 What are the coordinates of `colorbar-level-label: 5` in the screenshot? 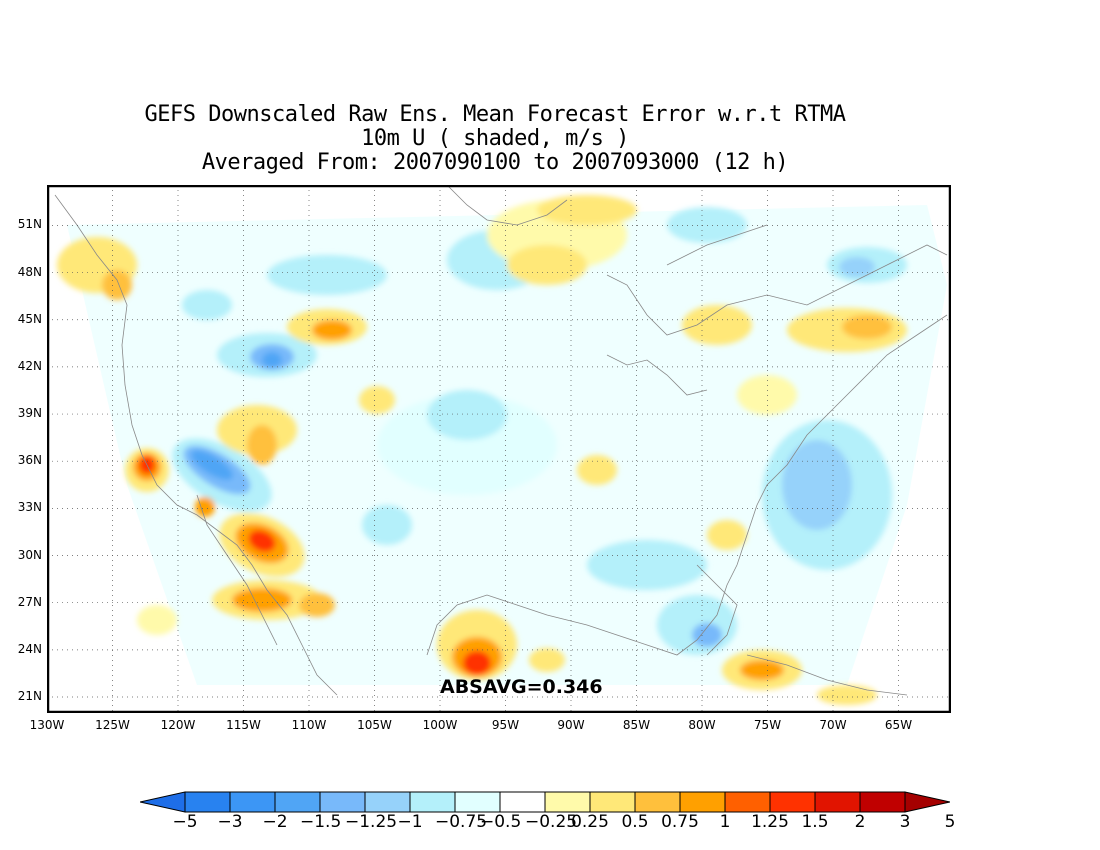 It's located at (950, 822).